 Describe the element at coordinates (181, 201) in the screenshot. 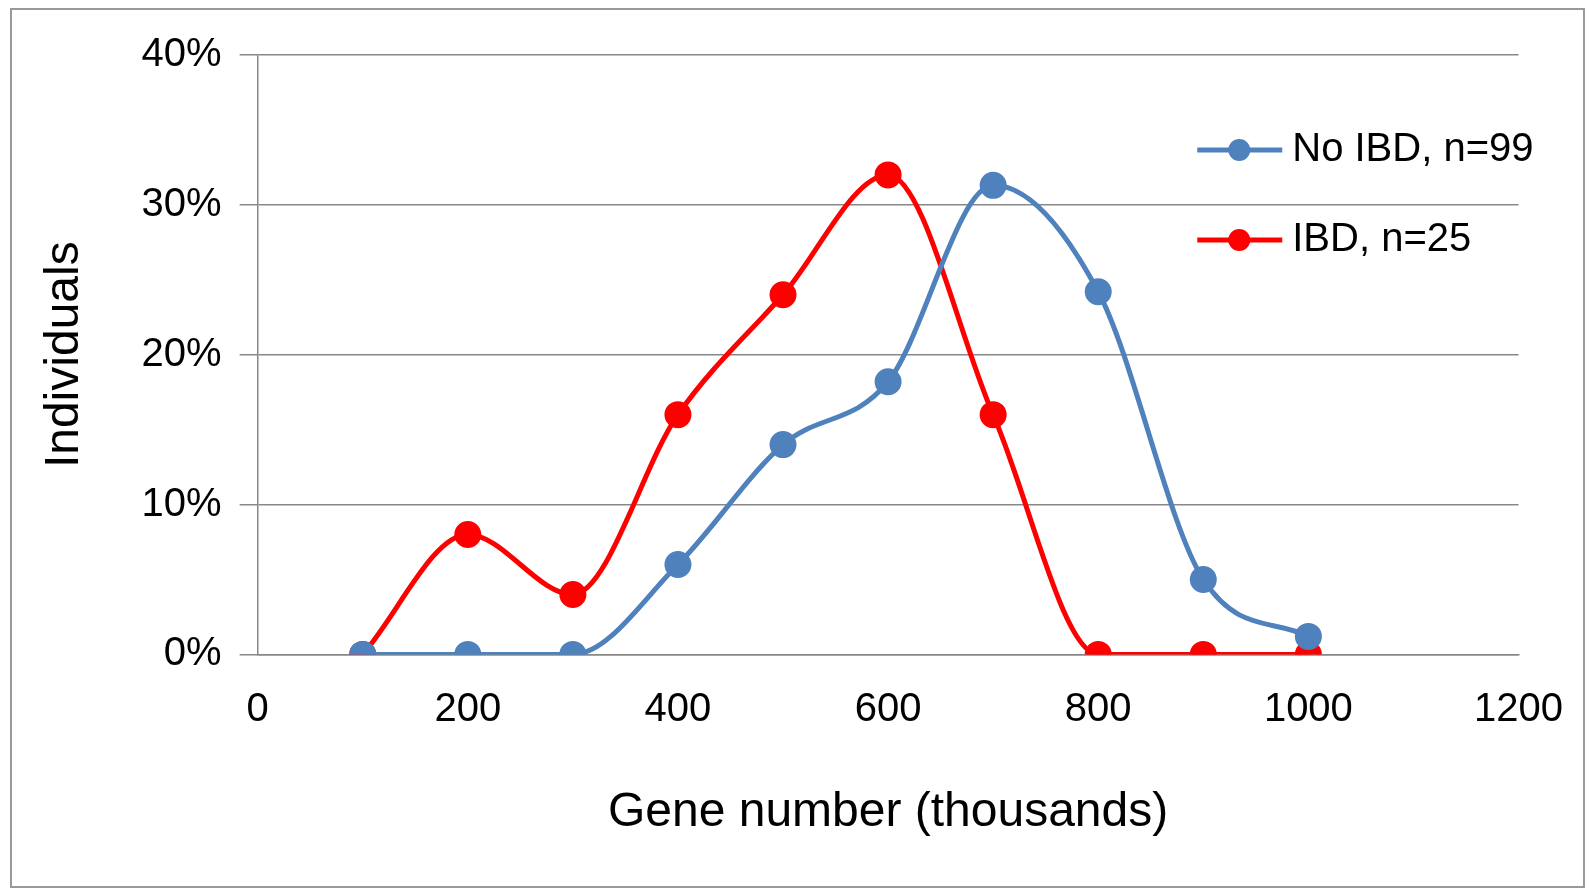

I see `y-tick-label: 30%` at that location.